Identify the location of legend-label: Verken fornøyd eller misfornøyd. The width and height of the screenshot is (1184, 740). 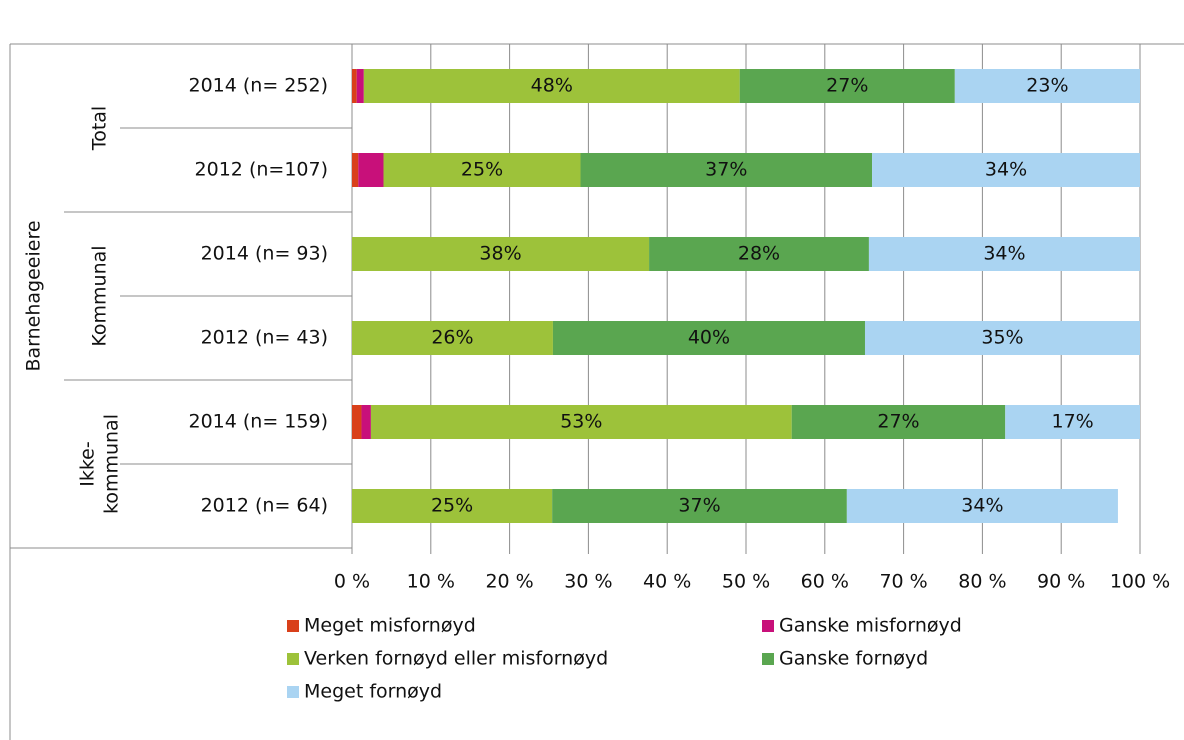
(456, 659).